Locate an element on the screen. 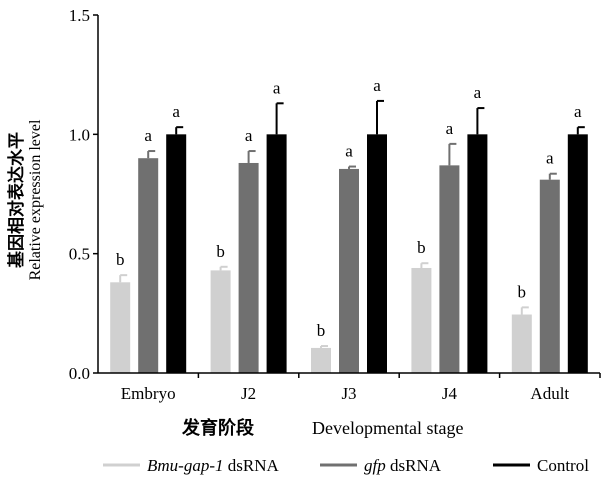 The height and width of the screenshot is (485, 615). x-tick-label: J3 is located at coordinates (348, 393).